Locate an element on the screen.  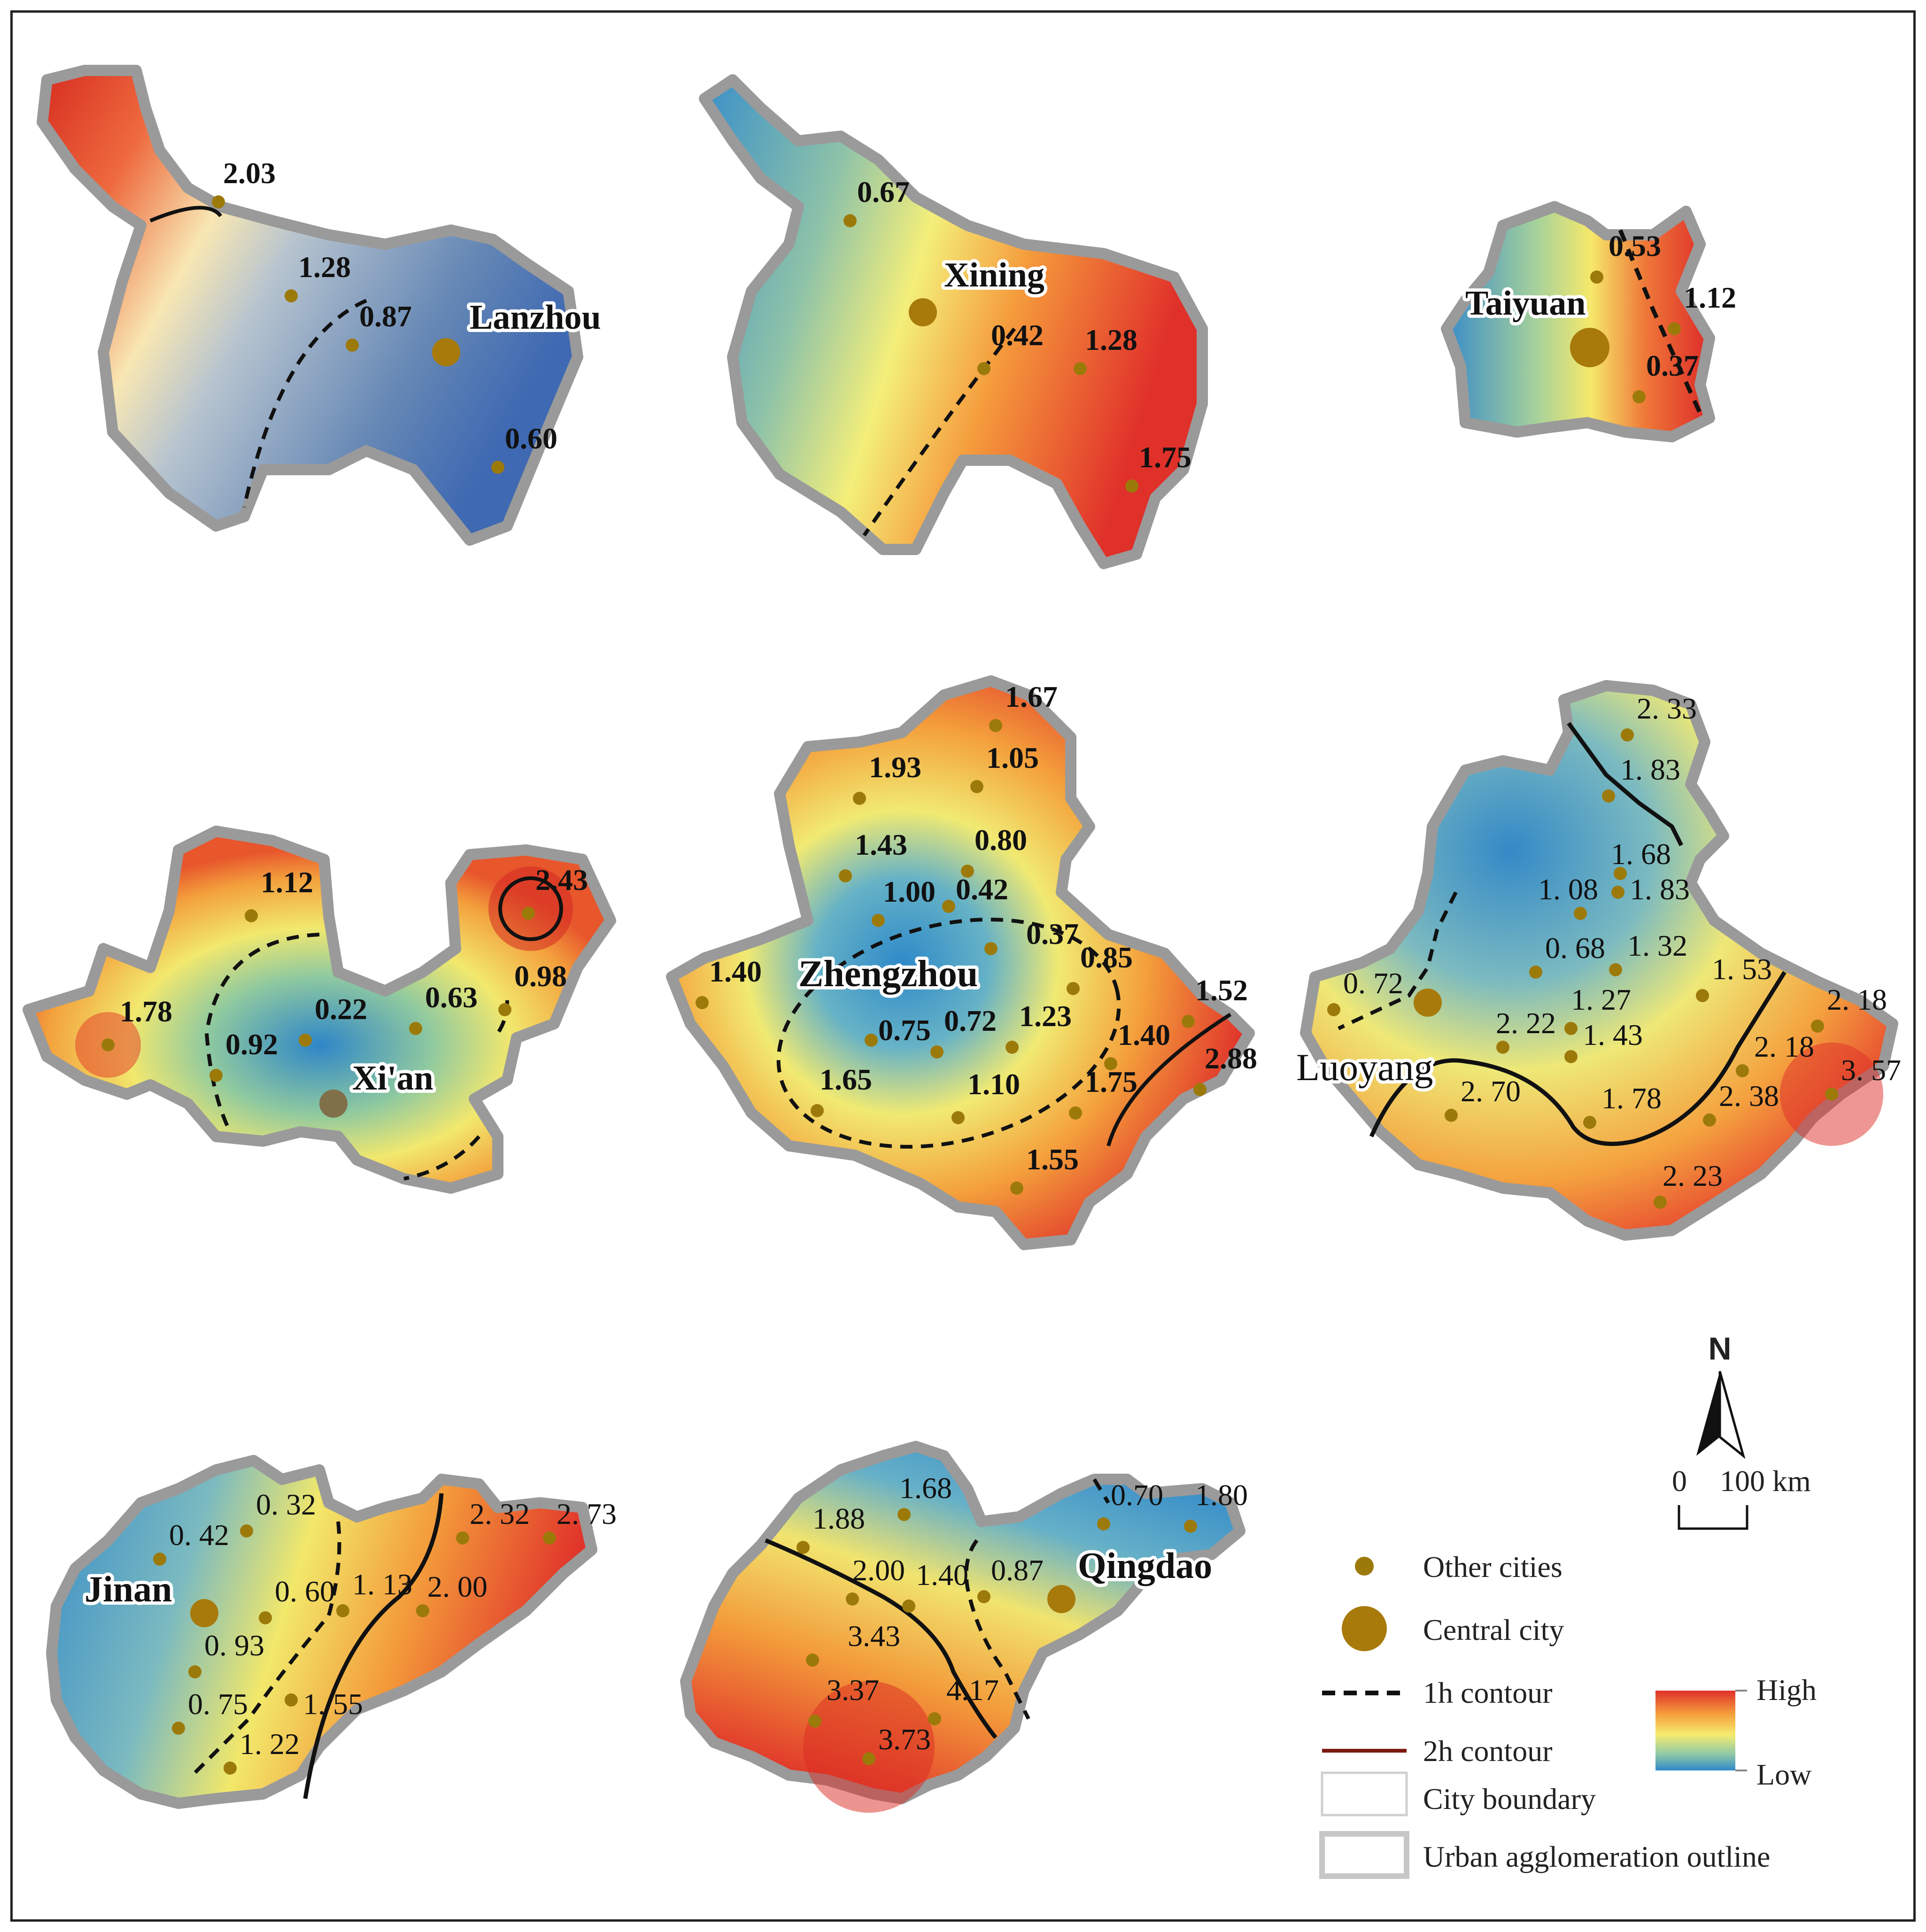
value-label: 0.85 is located at coordinates (1106, 958).